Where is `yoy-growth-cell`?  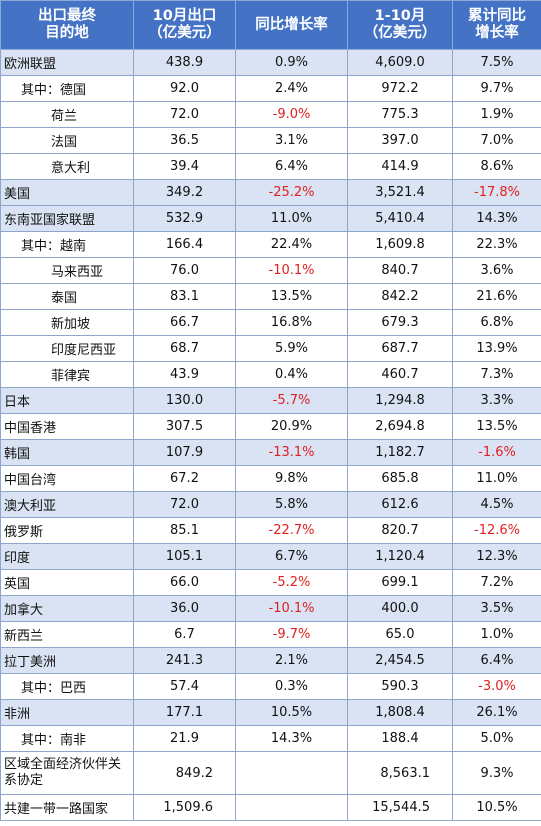
yoy-growth-cell is located at coordinates (291, 807).